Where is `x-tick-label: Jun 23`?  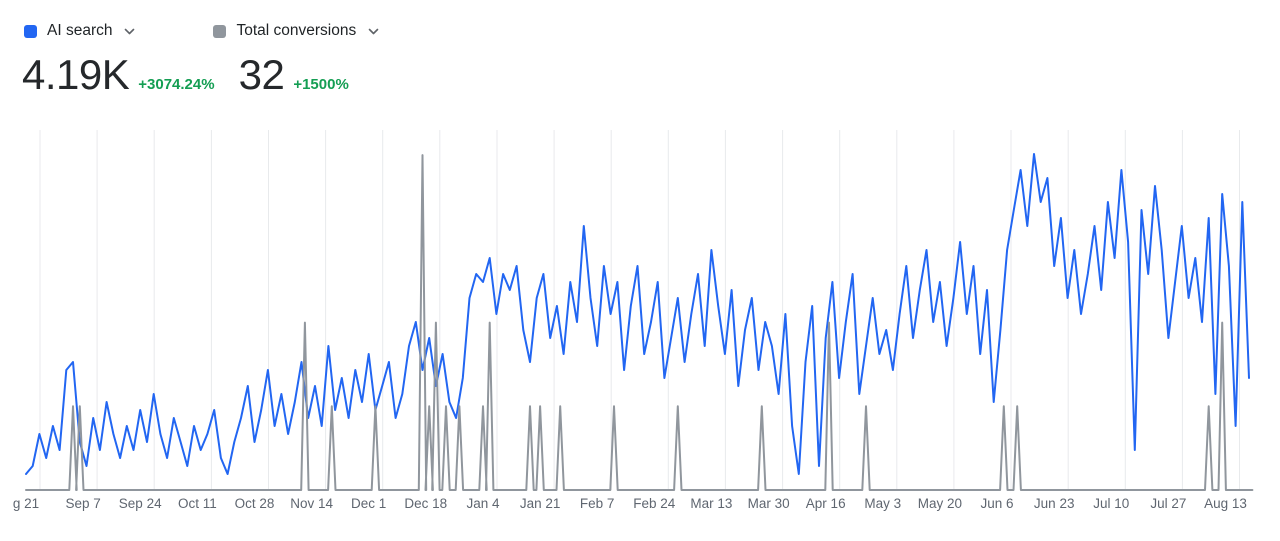
x-tick-label: Jun 23 is located at coordinates (1054, 503).